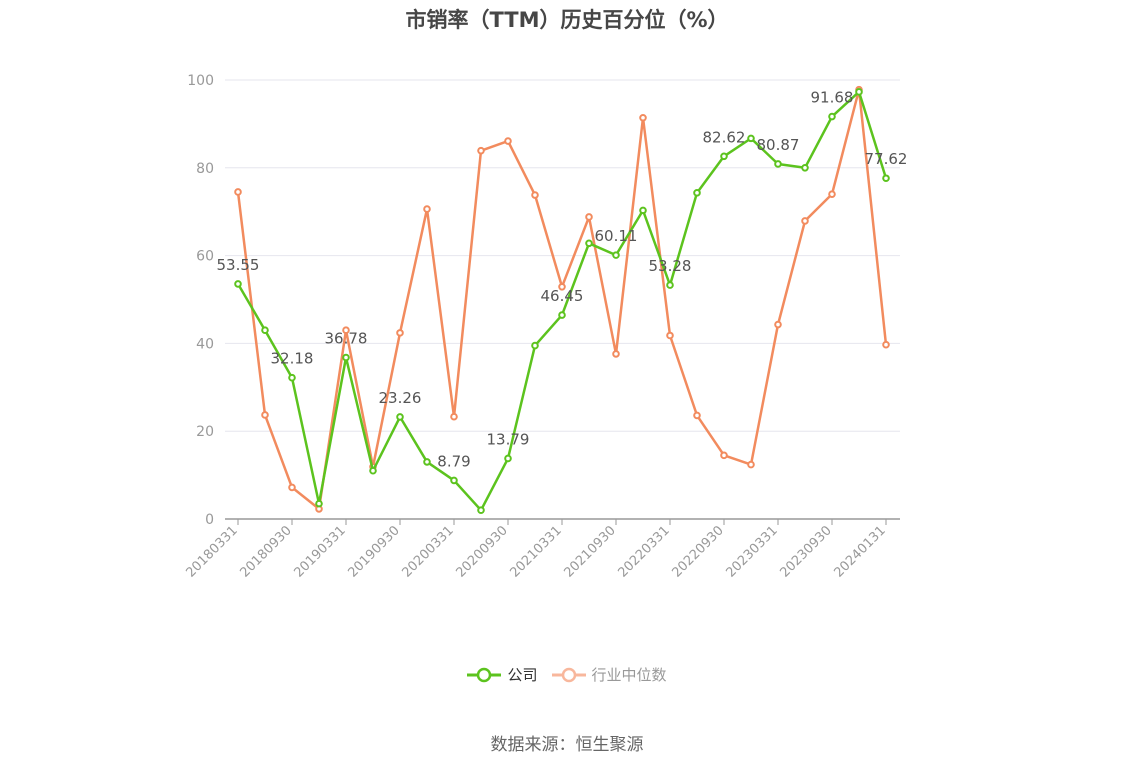  What do you see at coordinates (589, 551) in the screenshot?
I see `x-tick-label: 20210930` at bounding box center [589, 551].